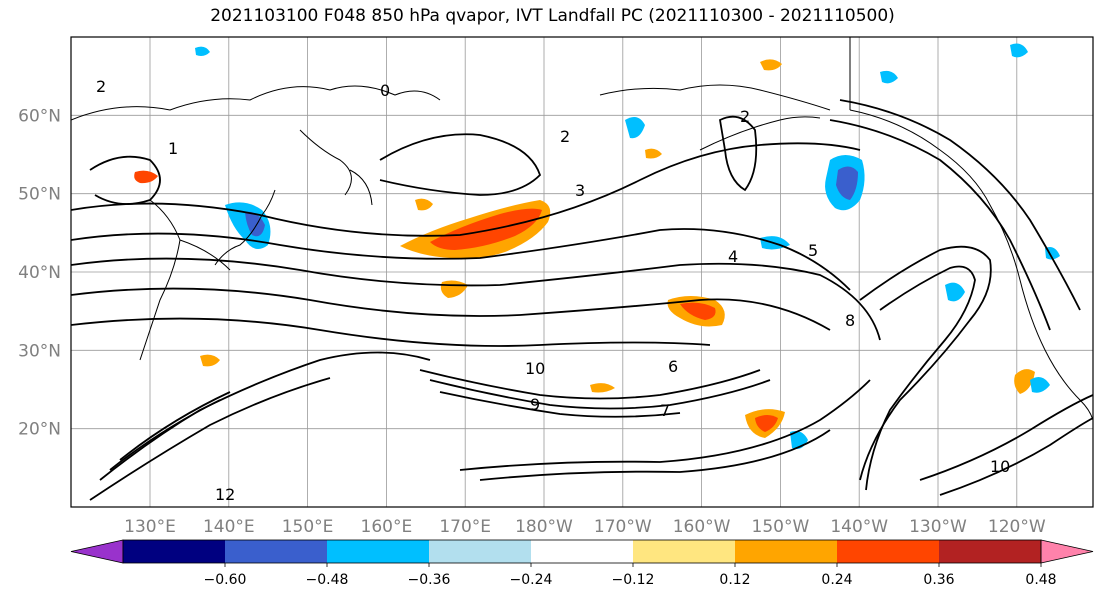  What do you see at coordinates (229, 527) in the screenshot?
I see `lon-label: 140°E` at bounding box center [229, 527].